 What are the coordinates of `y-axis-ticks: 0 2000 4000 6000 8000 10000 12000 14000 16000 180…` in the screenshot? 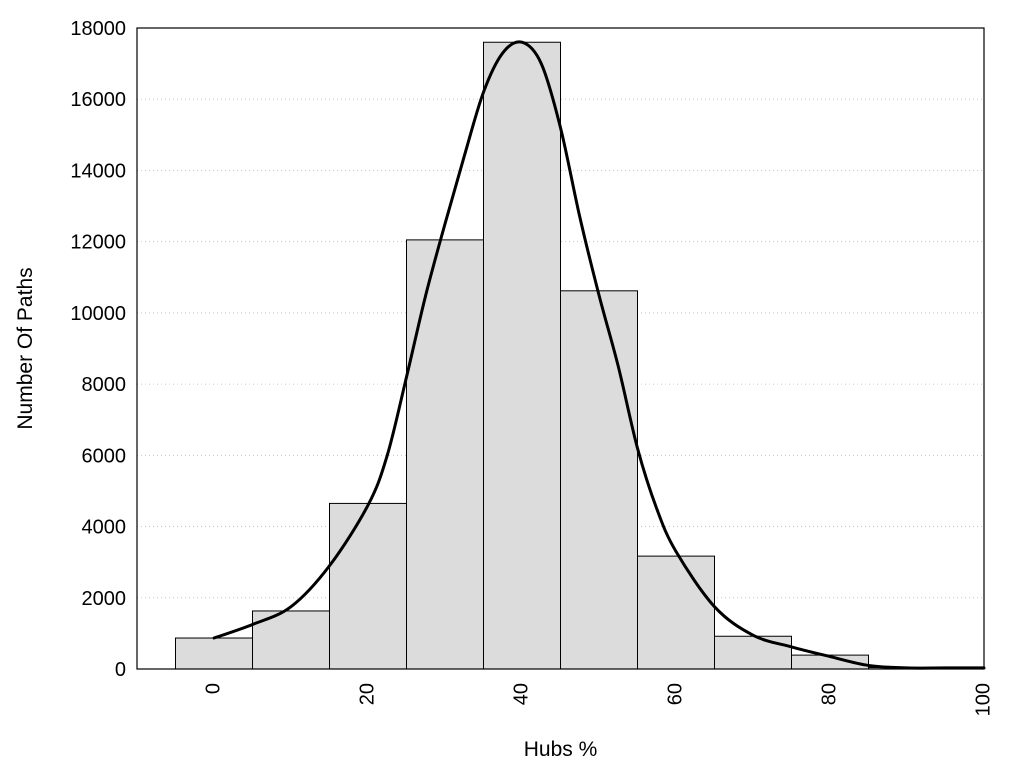 It's located at (98, 349).